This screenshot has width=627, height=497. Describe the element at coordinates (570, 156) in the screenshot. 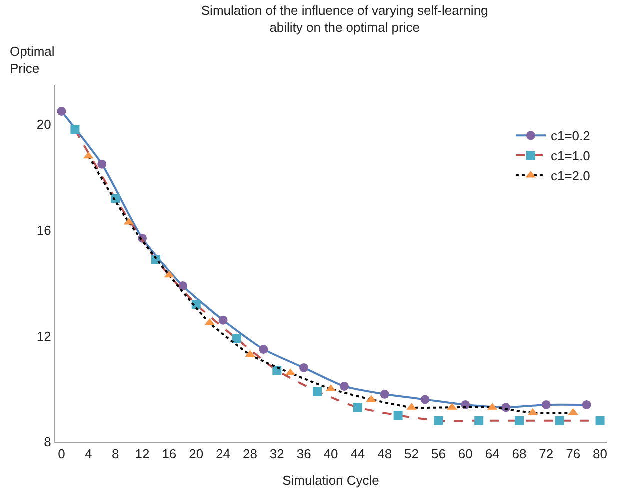

I see `legend-label: c1=1.0` at that location.